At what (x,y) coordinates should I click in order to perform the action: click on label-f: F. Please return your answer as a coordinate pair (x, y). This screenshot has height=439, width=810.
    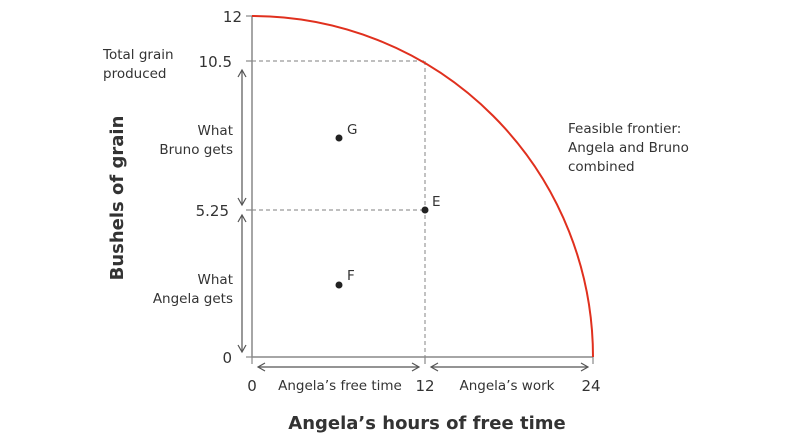
    Looking at the image, I should click on (351, 276).